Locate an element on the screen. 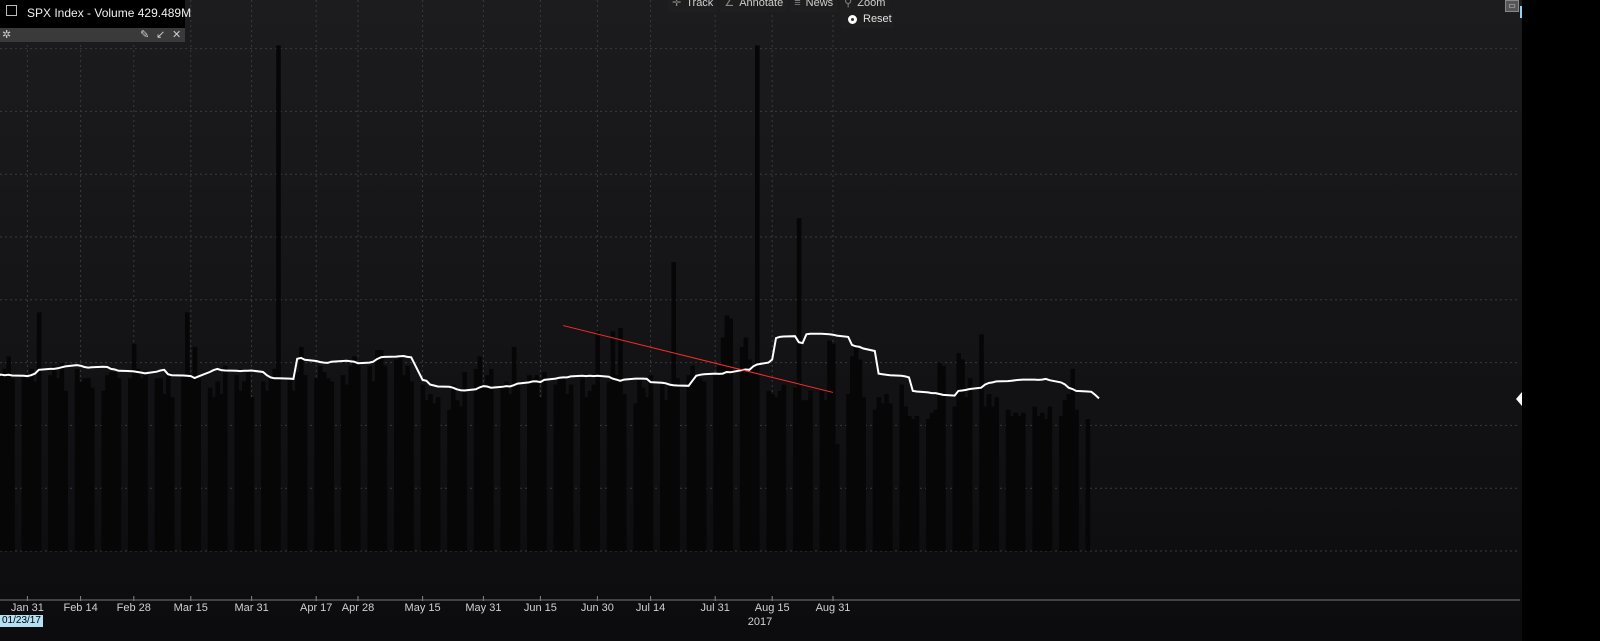 The width and height of the screenshot is (1600, 641). expand-icon: ▭ is located at coordinates (1512, 6).